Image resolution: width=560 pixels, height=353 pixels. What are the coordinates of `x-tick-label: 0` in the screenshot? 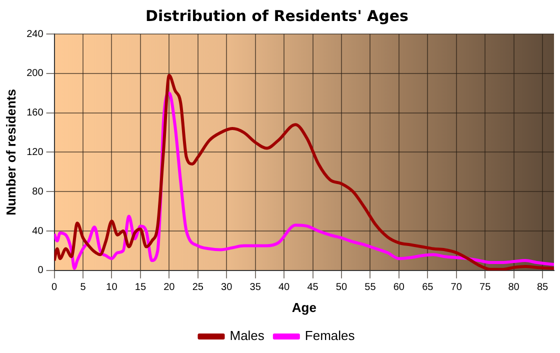 It's located at (55, 288).